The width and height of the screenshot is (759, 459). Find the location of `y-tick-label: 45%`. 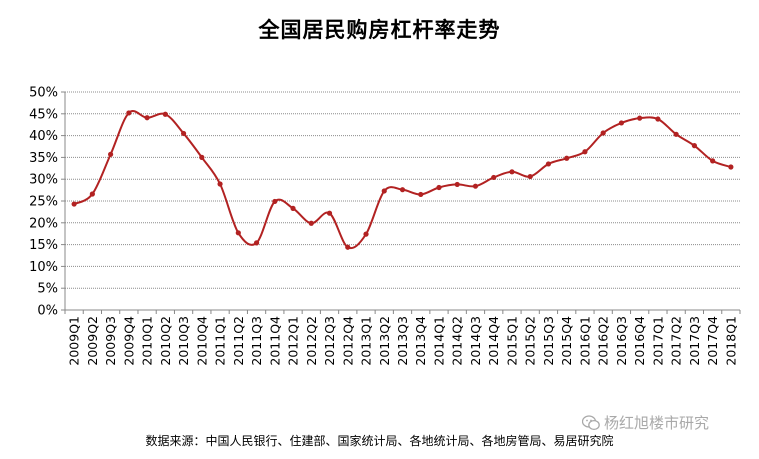

y-tick-label: 45% is located at coordinates (43, 114).